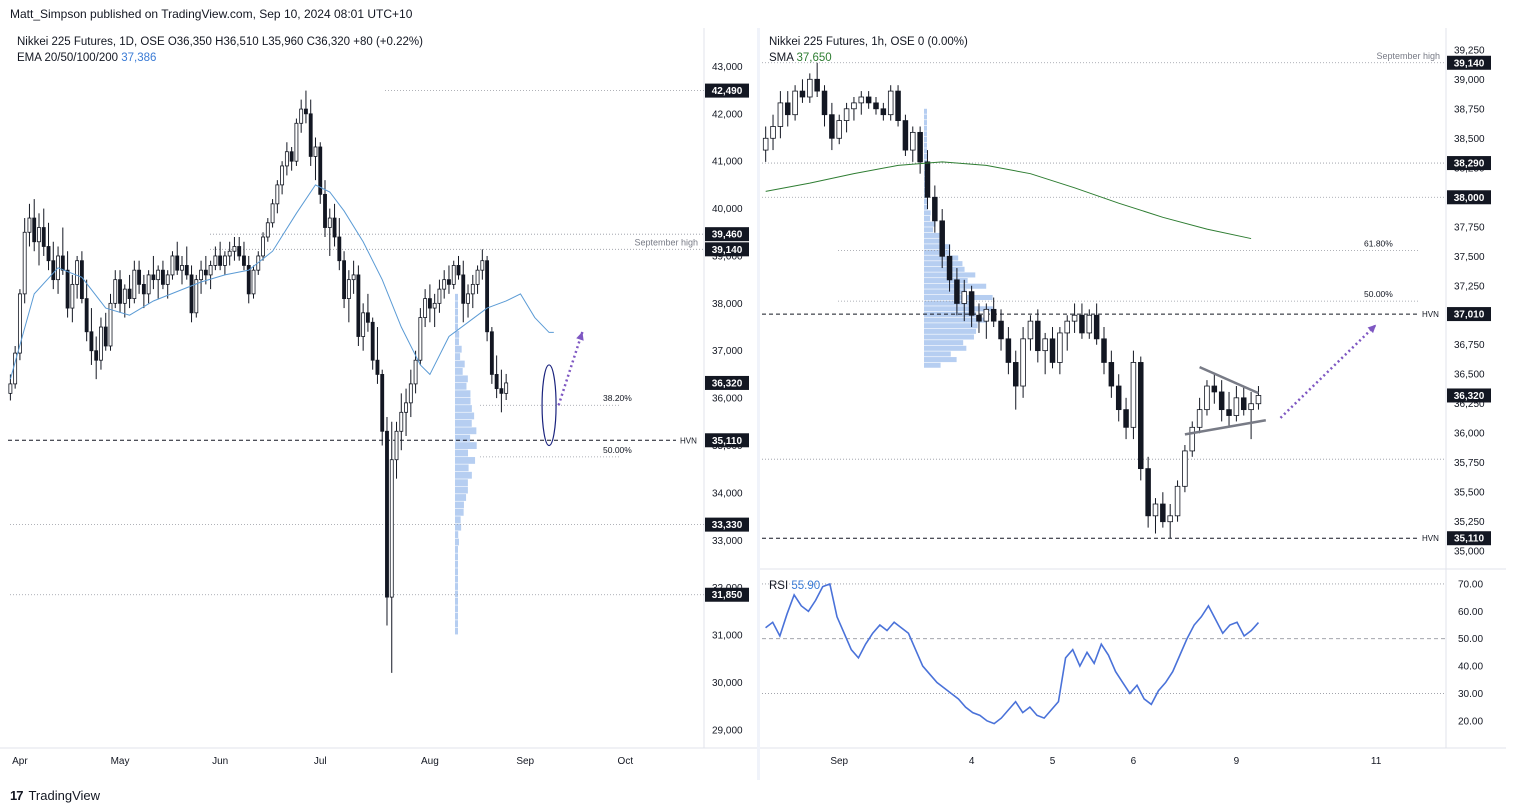 The height and width of the screenshot is (812, 1514). What do you see at coordinates (1229, 380) in the screenshot?
I see `triangle-upper-line` at bounding box center [1229, 380].